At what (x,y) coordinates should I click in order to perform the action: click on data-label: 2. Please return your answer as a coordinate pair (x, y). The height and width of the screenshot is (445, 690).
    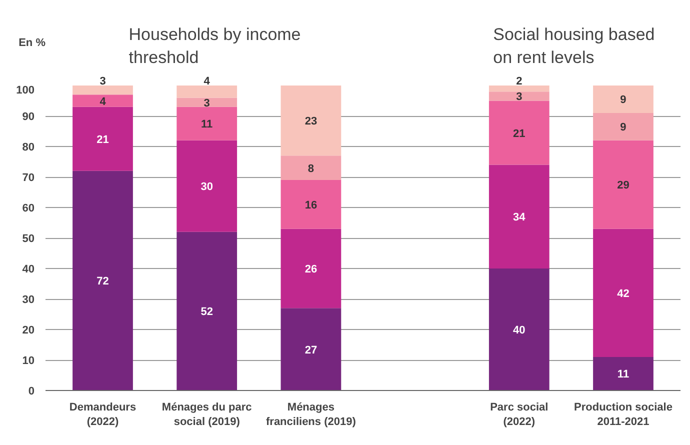
    Looking at the image, I should click on (519, 82).